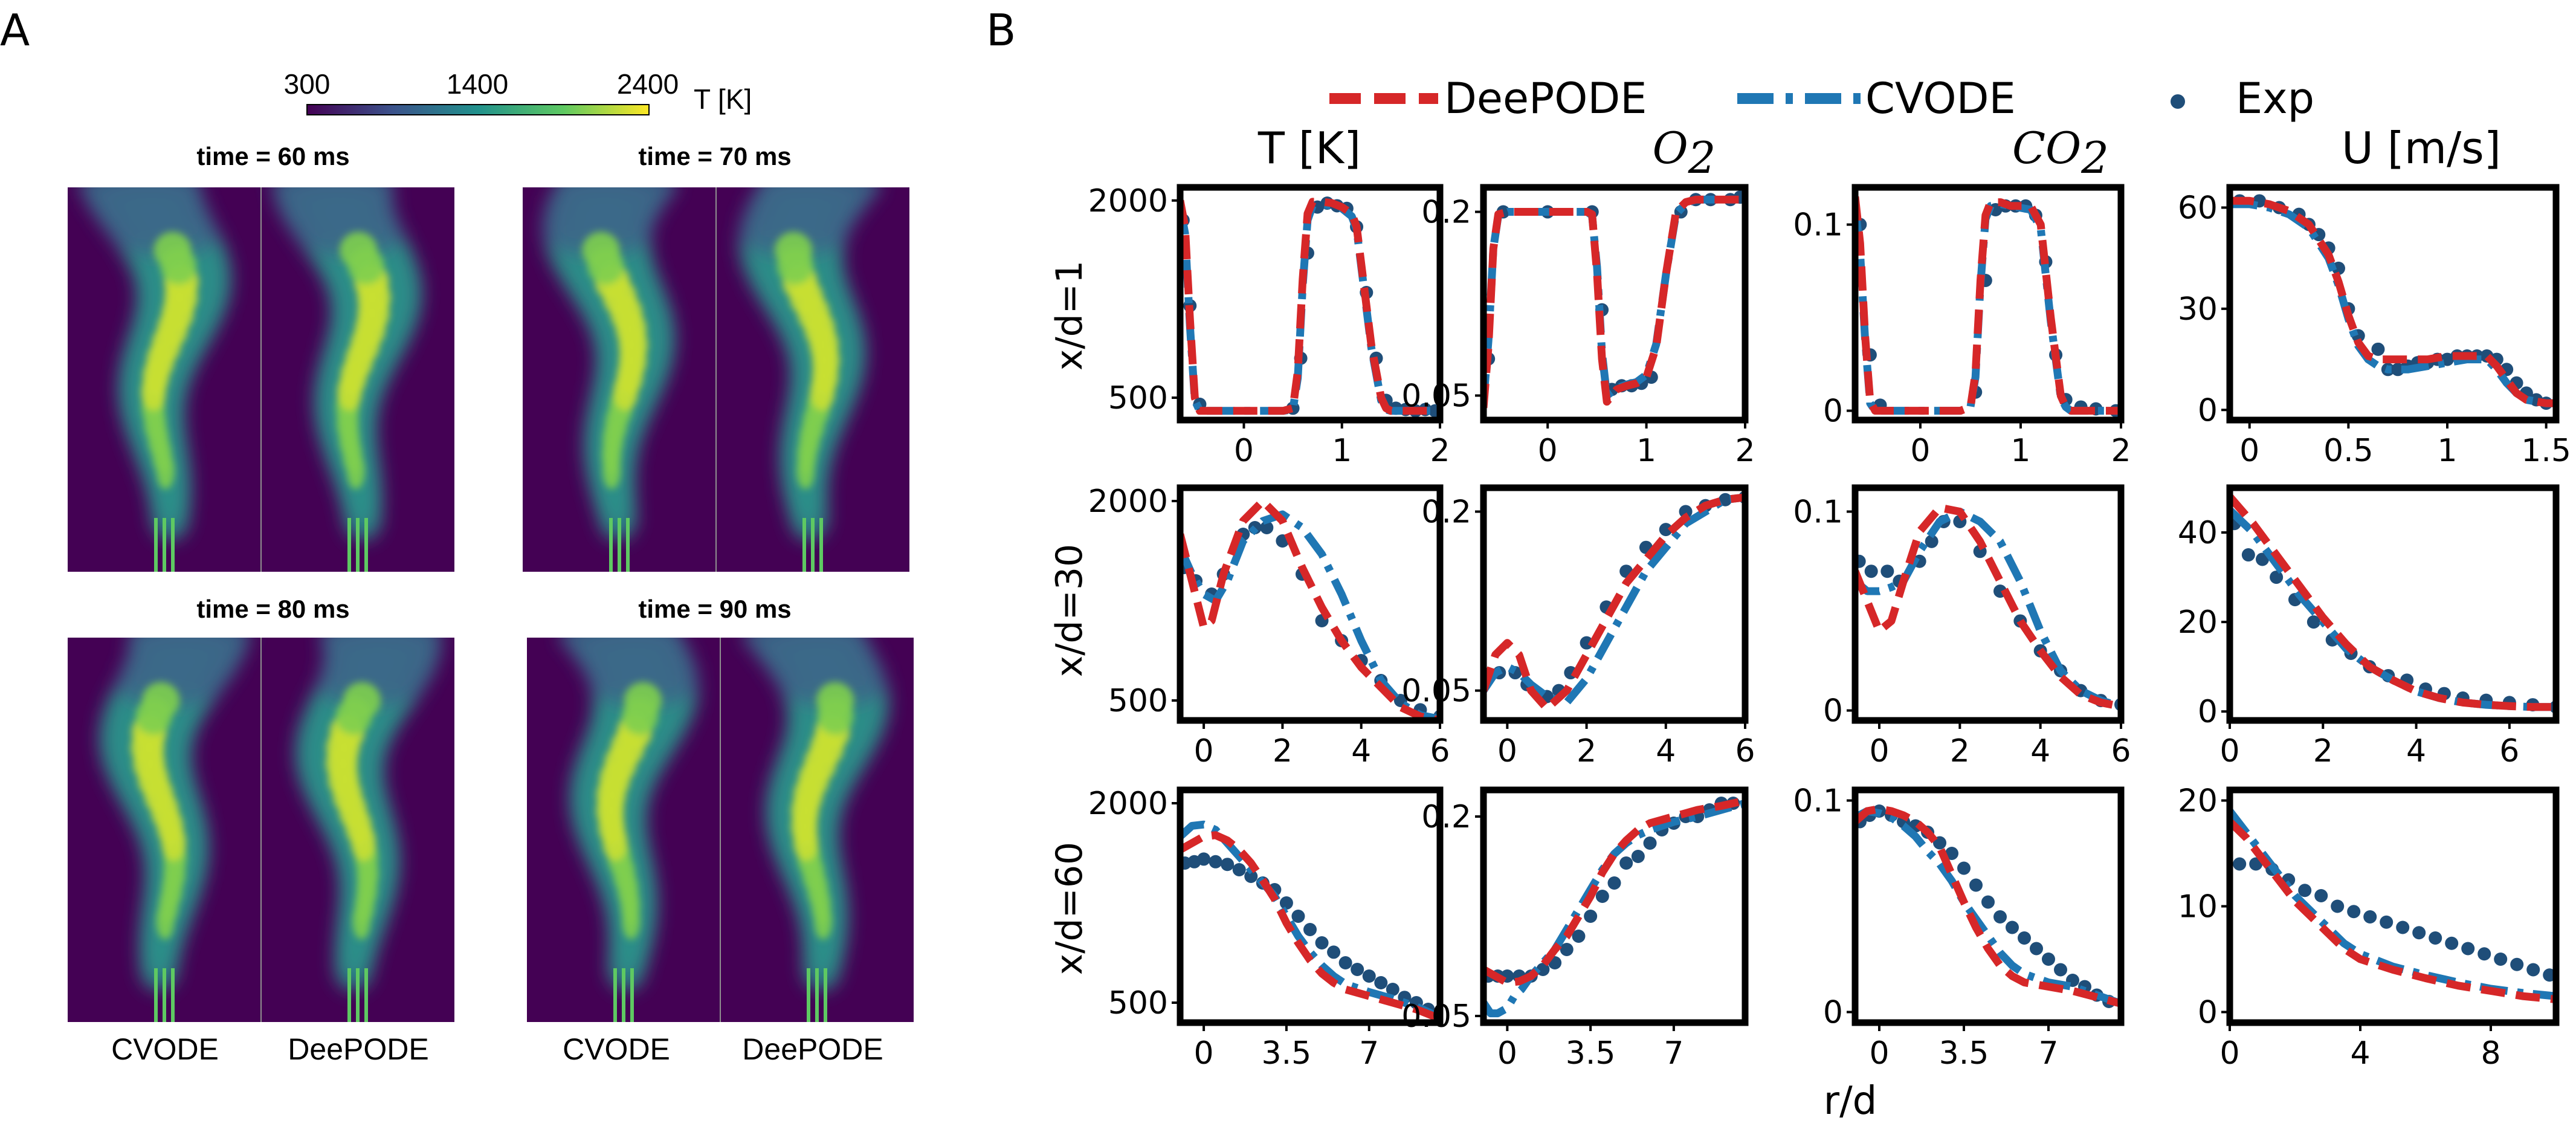 This screenshot has width=2576, height=1129. I want to click on row-label-xd30: x/d=30, so click(1069, 610).